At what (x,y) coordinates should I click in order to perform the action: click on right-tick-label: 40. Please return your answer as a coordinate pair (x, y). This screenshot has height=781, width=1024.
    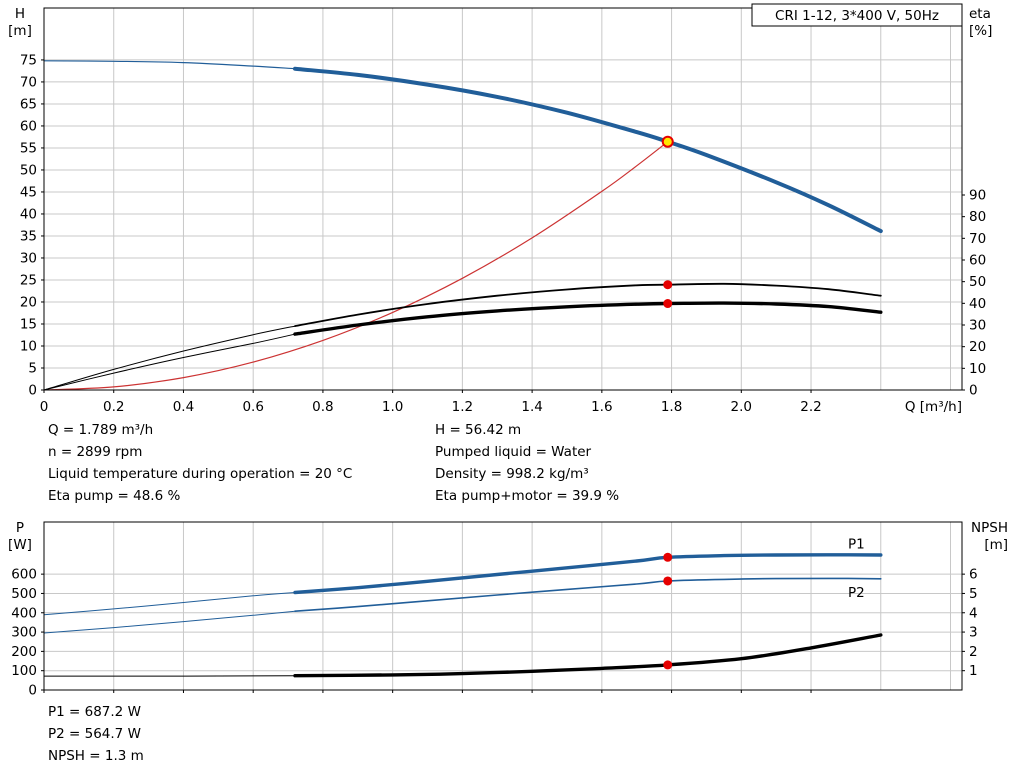
    Looking at the image, I should click on (977, 304).